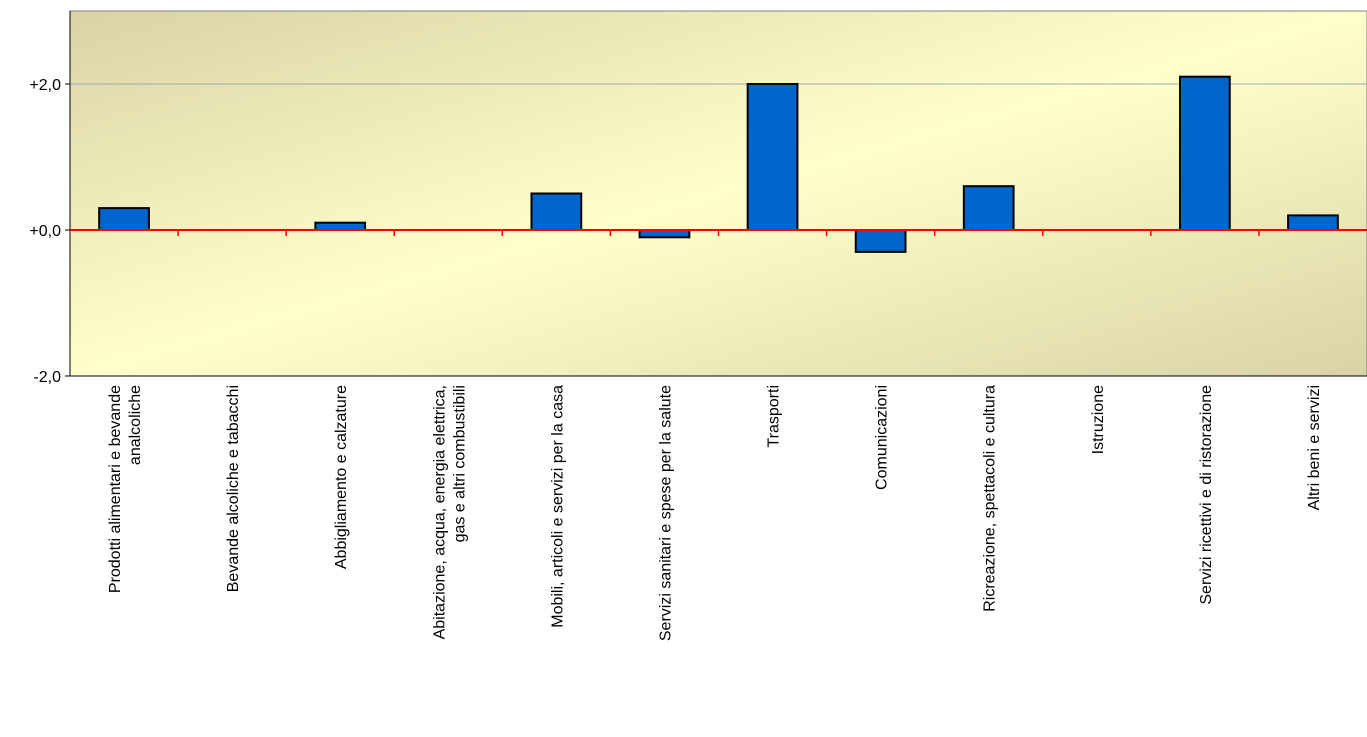 This screenshot has width=1367, height=737. Describe the element at coordinates (990, 498) in the screenshot. I see `x-tick-label: Ricreazione, spettacoli e cultura` at that location.